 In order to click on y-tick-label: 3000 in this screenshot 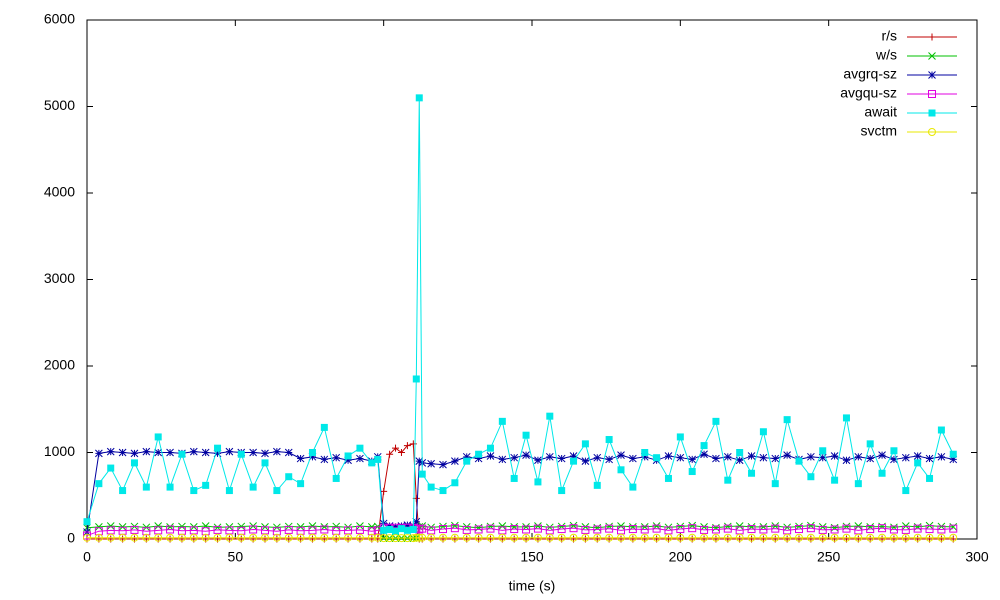, I will do `click(59, 278)`.